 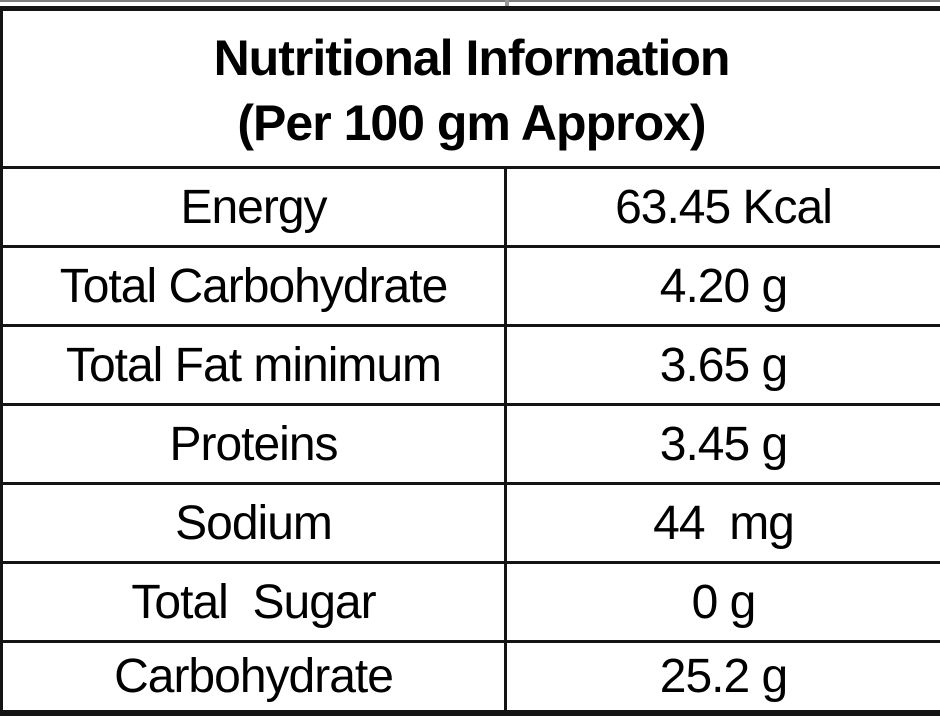 What do you see at coordinates (723, 365) in the screenshot?
I see `nutrient-value: 3.65 g` at bounding box center [723, 365].